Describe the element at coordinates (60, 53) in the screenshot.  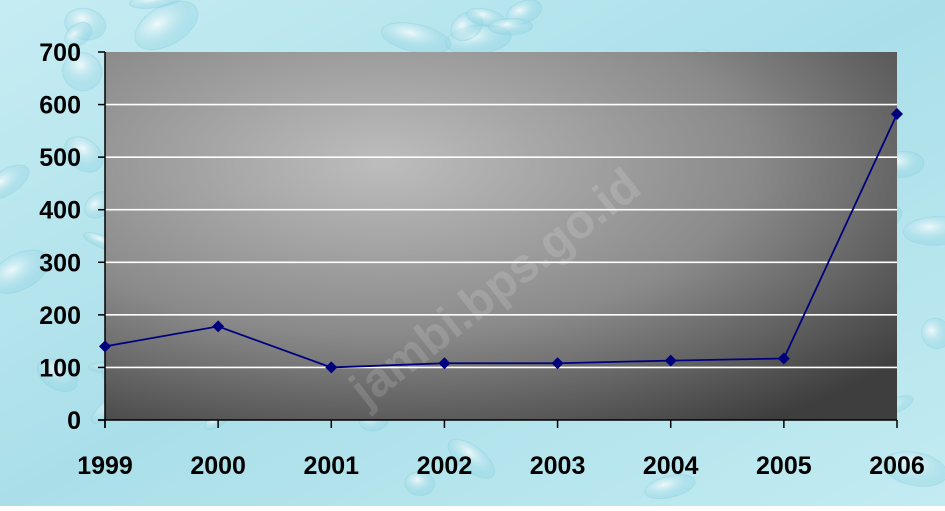
I see `y-tick-label: 700` at that location.